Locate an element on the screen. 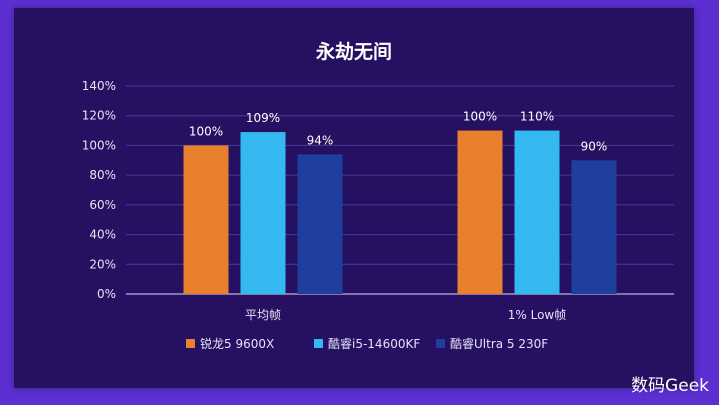 This screenshot has width=719, height=405. y-tick-label: 60% is located at coordinates (102, 205).